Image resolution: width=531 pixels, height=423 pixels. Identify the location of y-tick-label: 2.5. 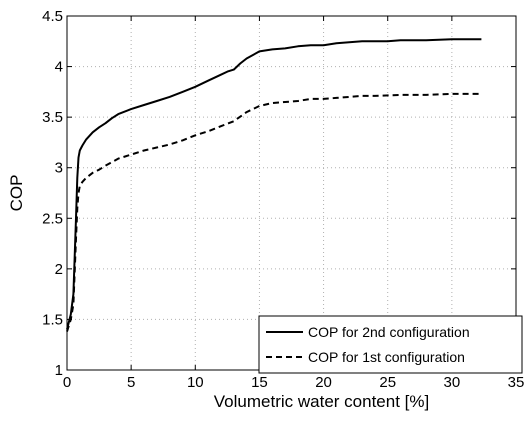
(52, 218).